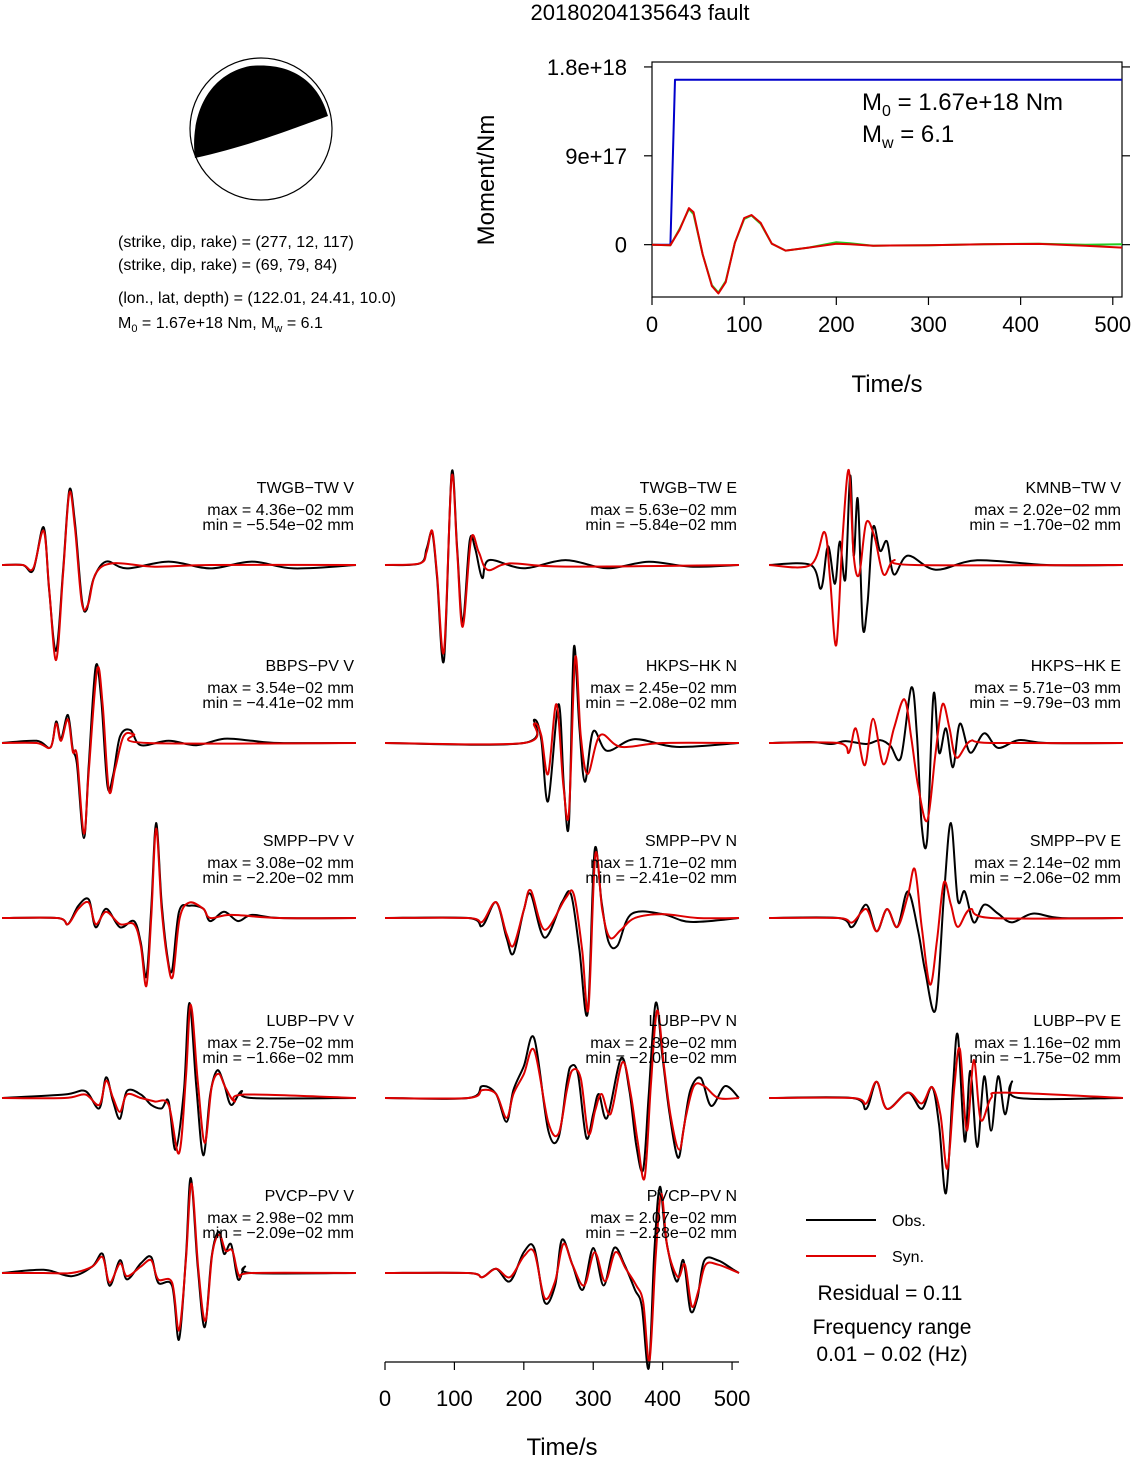 Image resolution: width=1137 pixels, height=1458 pixels. What do you see at coordinates (661, 878) in the screenshot?
I see `station-min: min = −2.41e−02 mm` at bounding box center [661, 878].